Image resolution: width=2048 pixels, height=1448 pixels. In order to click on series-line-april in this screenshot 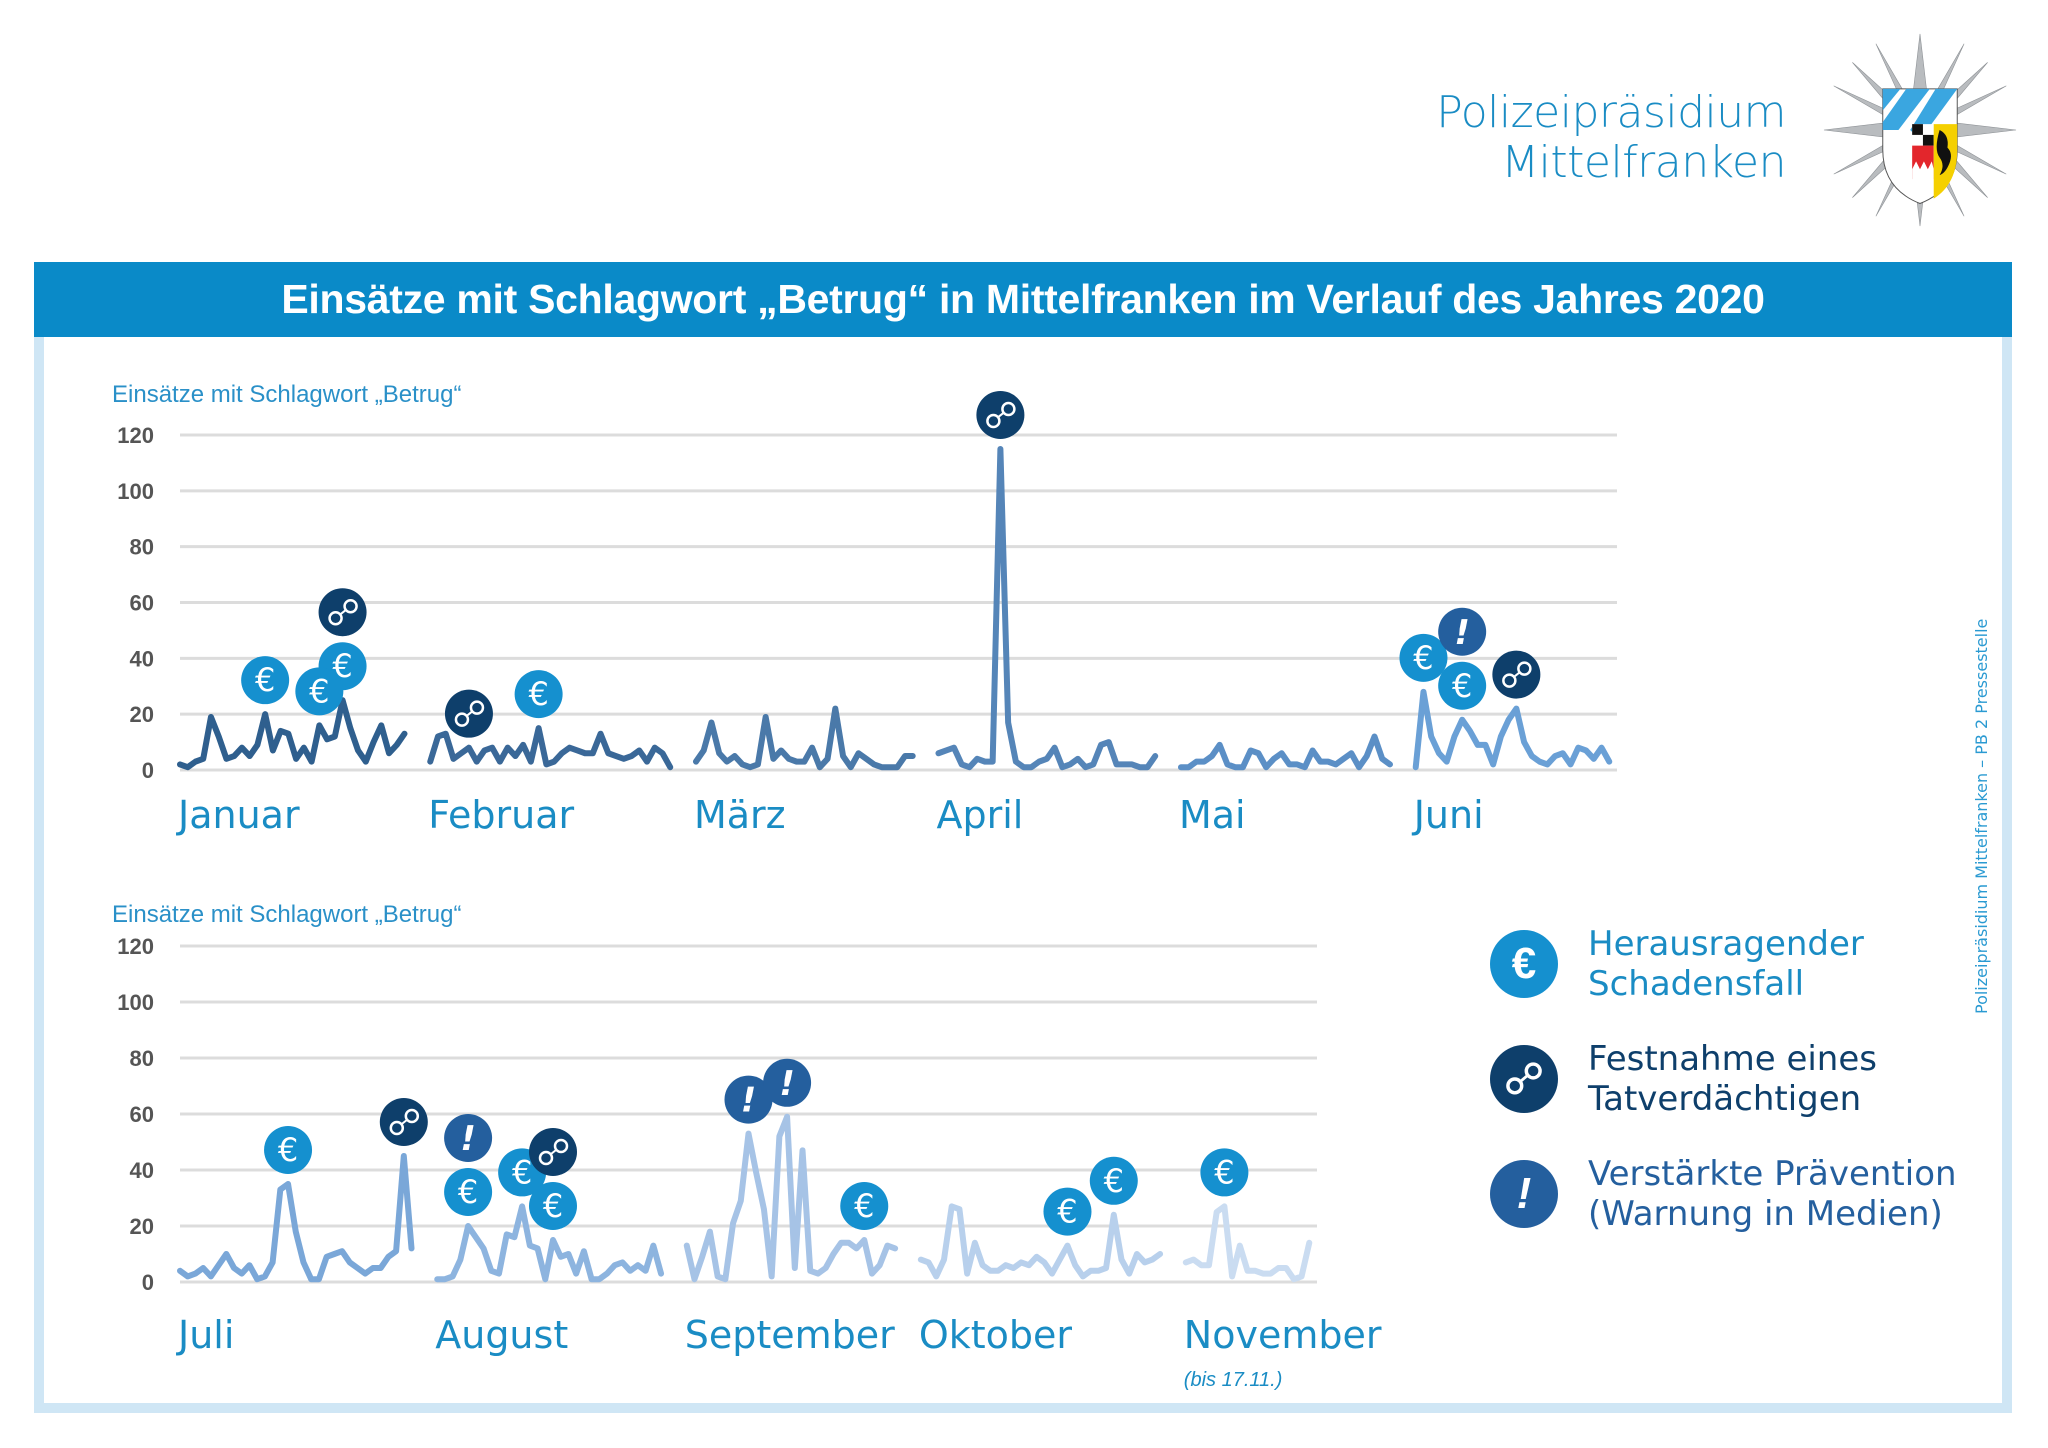, I will do `click(1047, 608)`.